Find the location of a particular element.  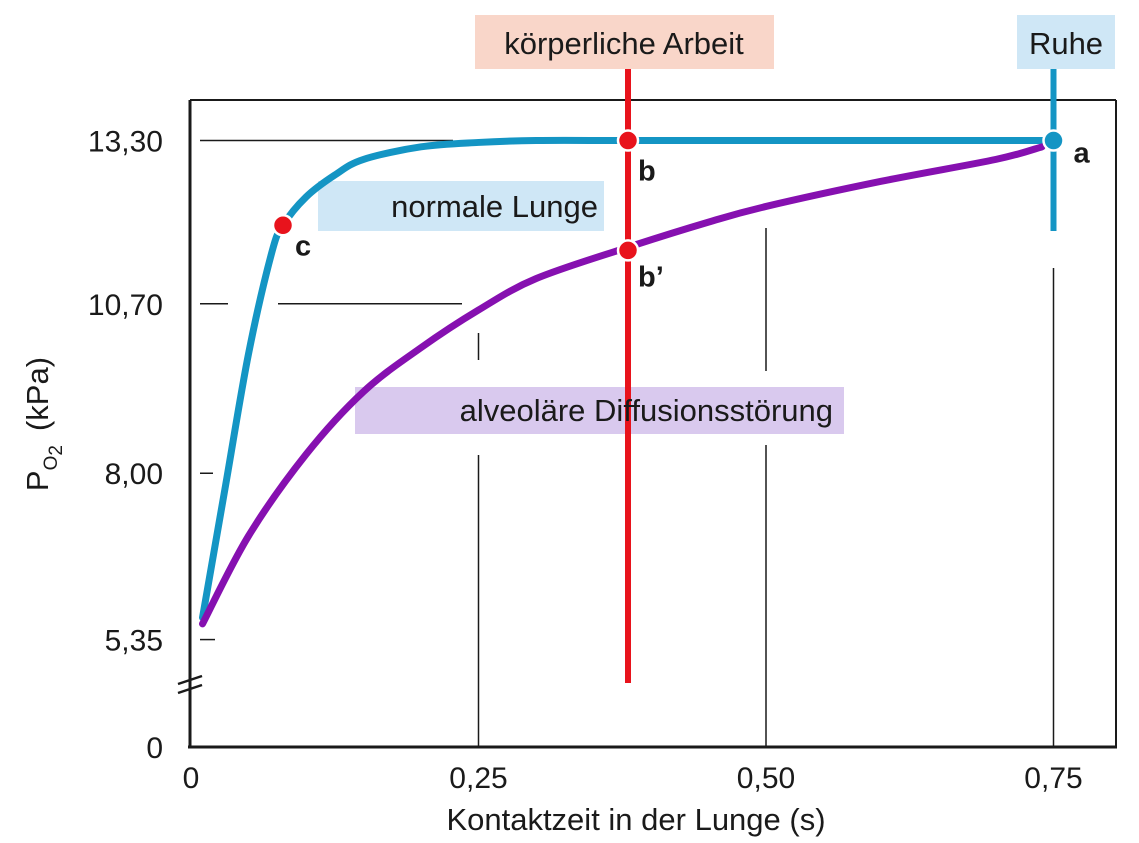

normale-lunge-box is located at coordinates (461, 206).